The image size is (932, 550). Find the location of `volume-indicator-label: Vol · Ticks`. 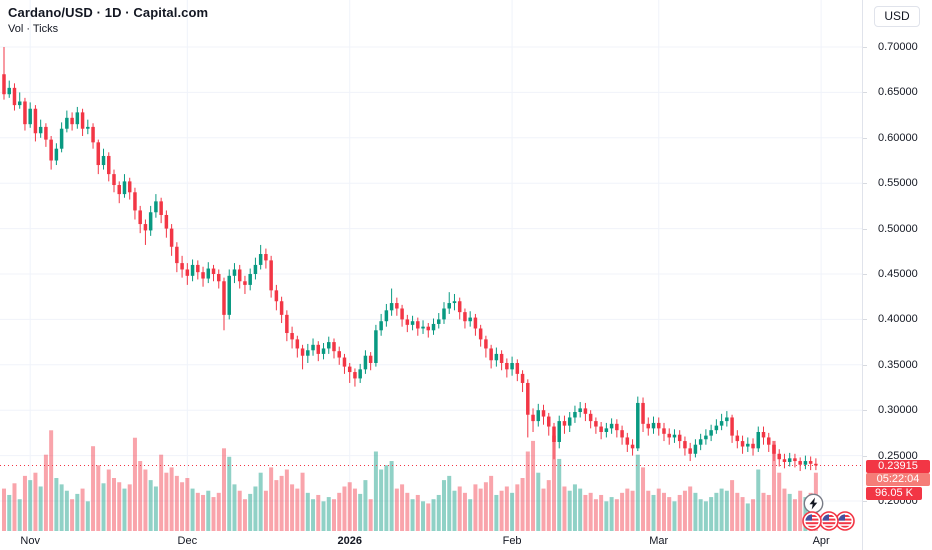

volume-indicator-label: Vol · Ticks is located at coordinates (33, 29).